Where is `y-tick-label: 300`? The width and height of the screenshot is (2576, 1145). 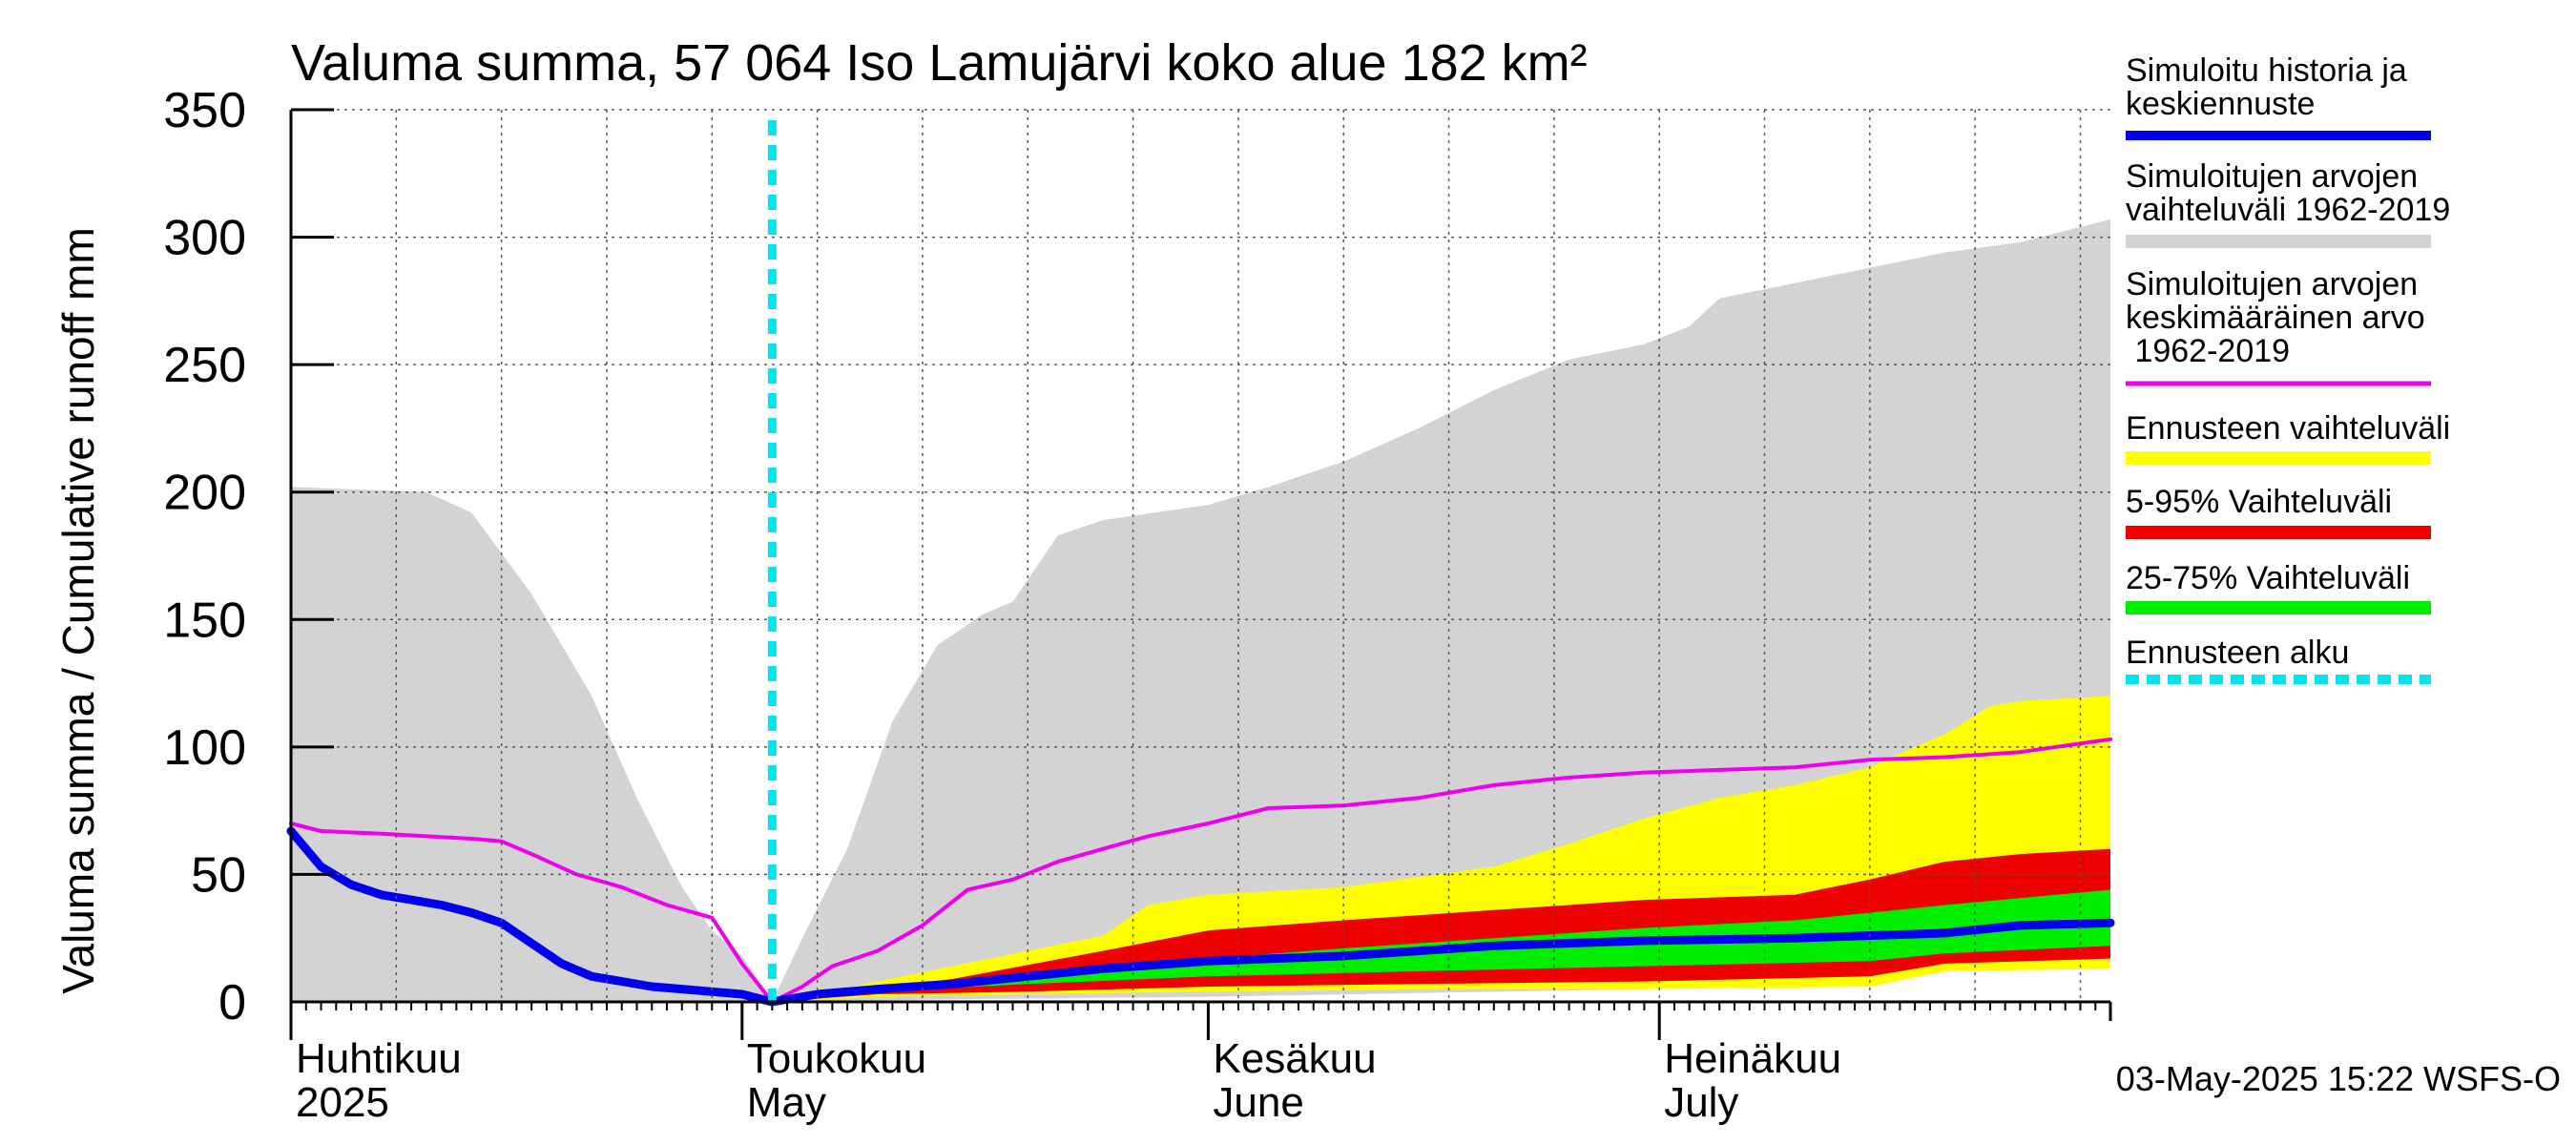 y-tick-label: 300 is located at coordinates (204, 239).